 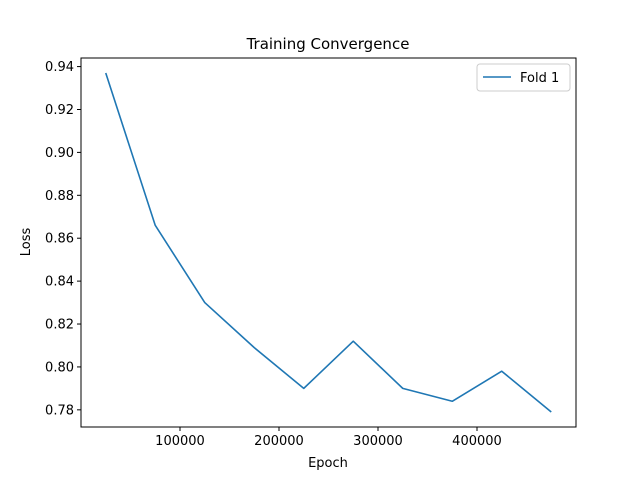 I want to click on legend-box, so click(x=523, y=77).